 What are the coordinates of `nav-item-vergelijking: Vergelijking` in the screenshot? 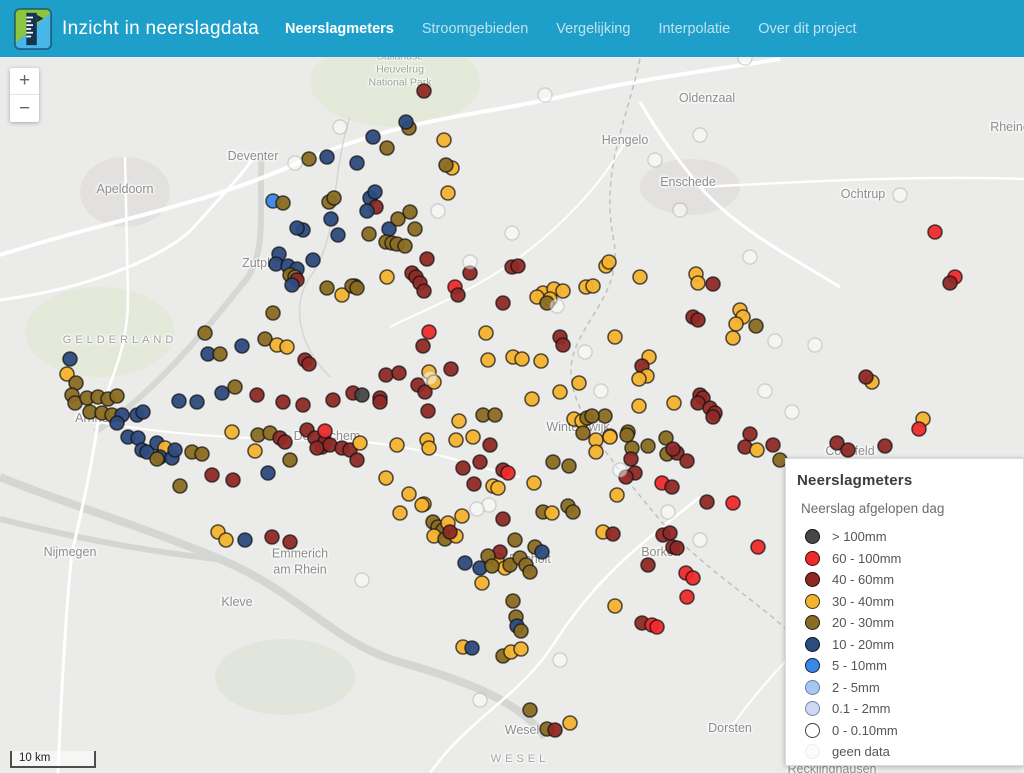 It's located at (593, 28).